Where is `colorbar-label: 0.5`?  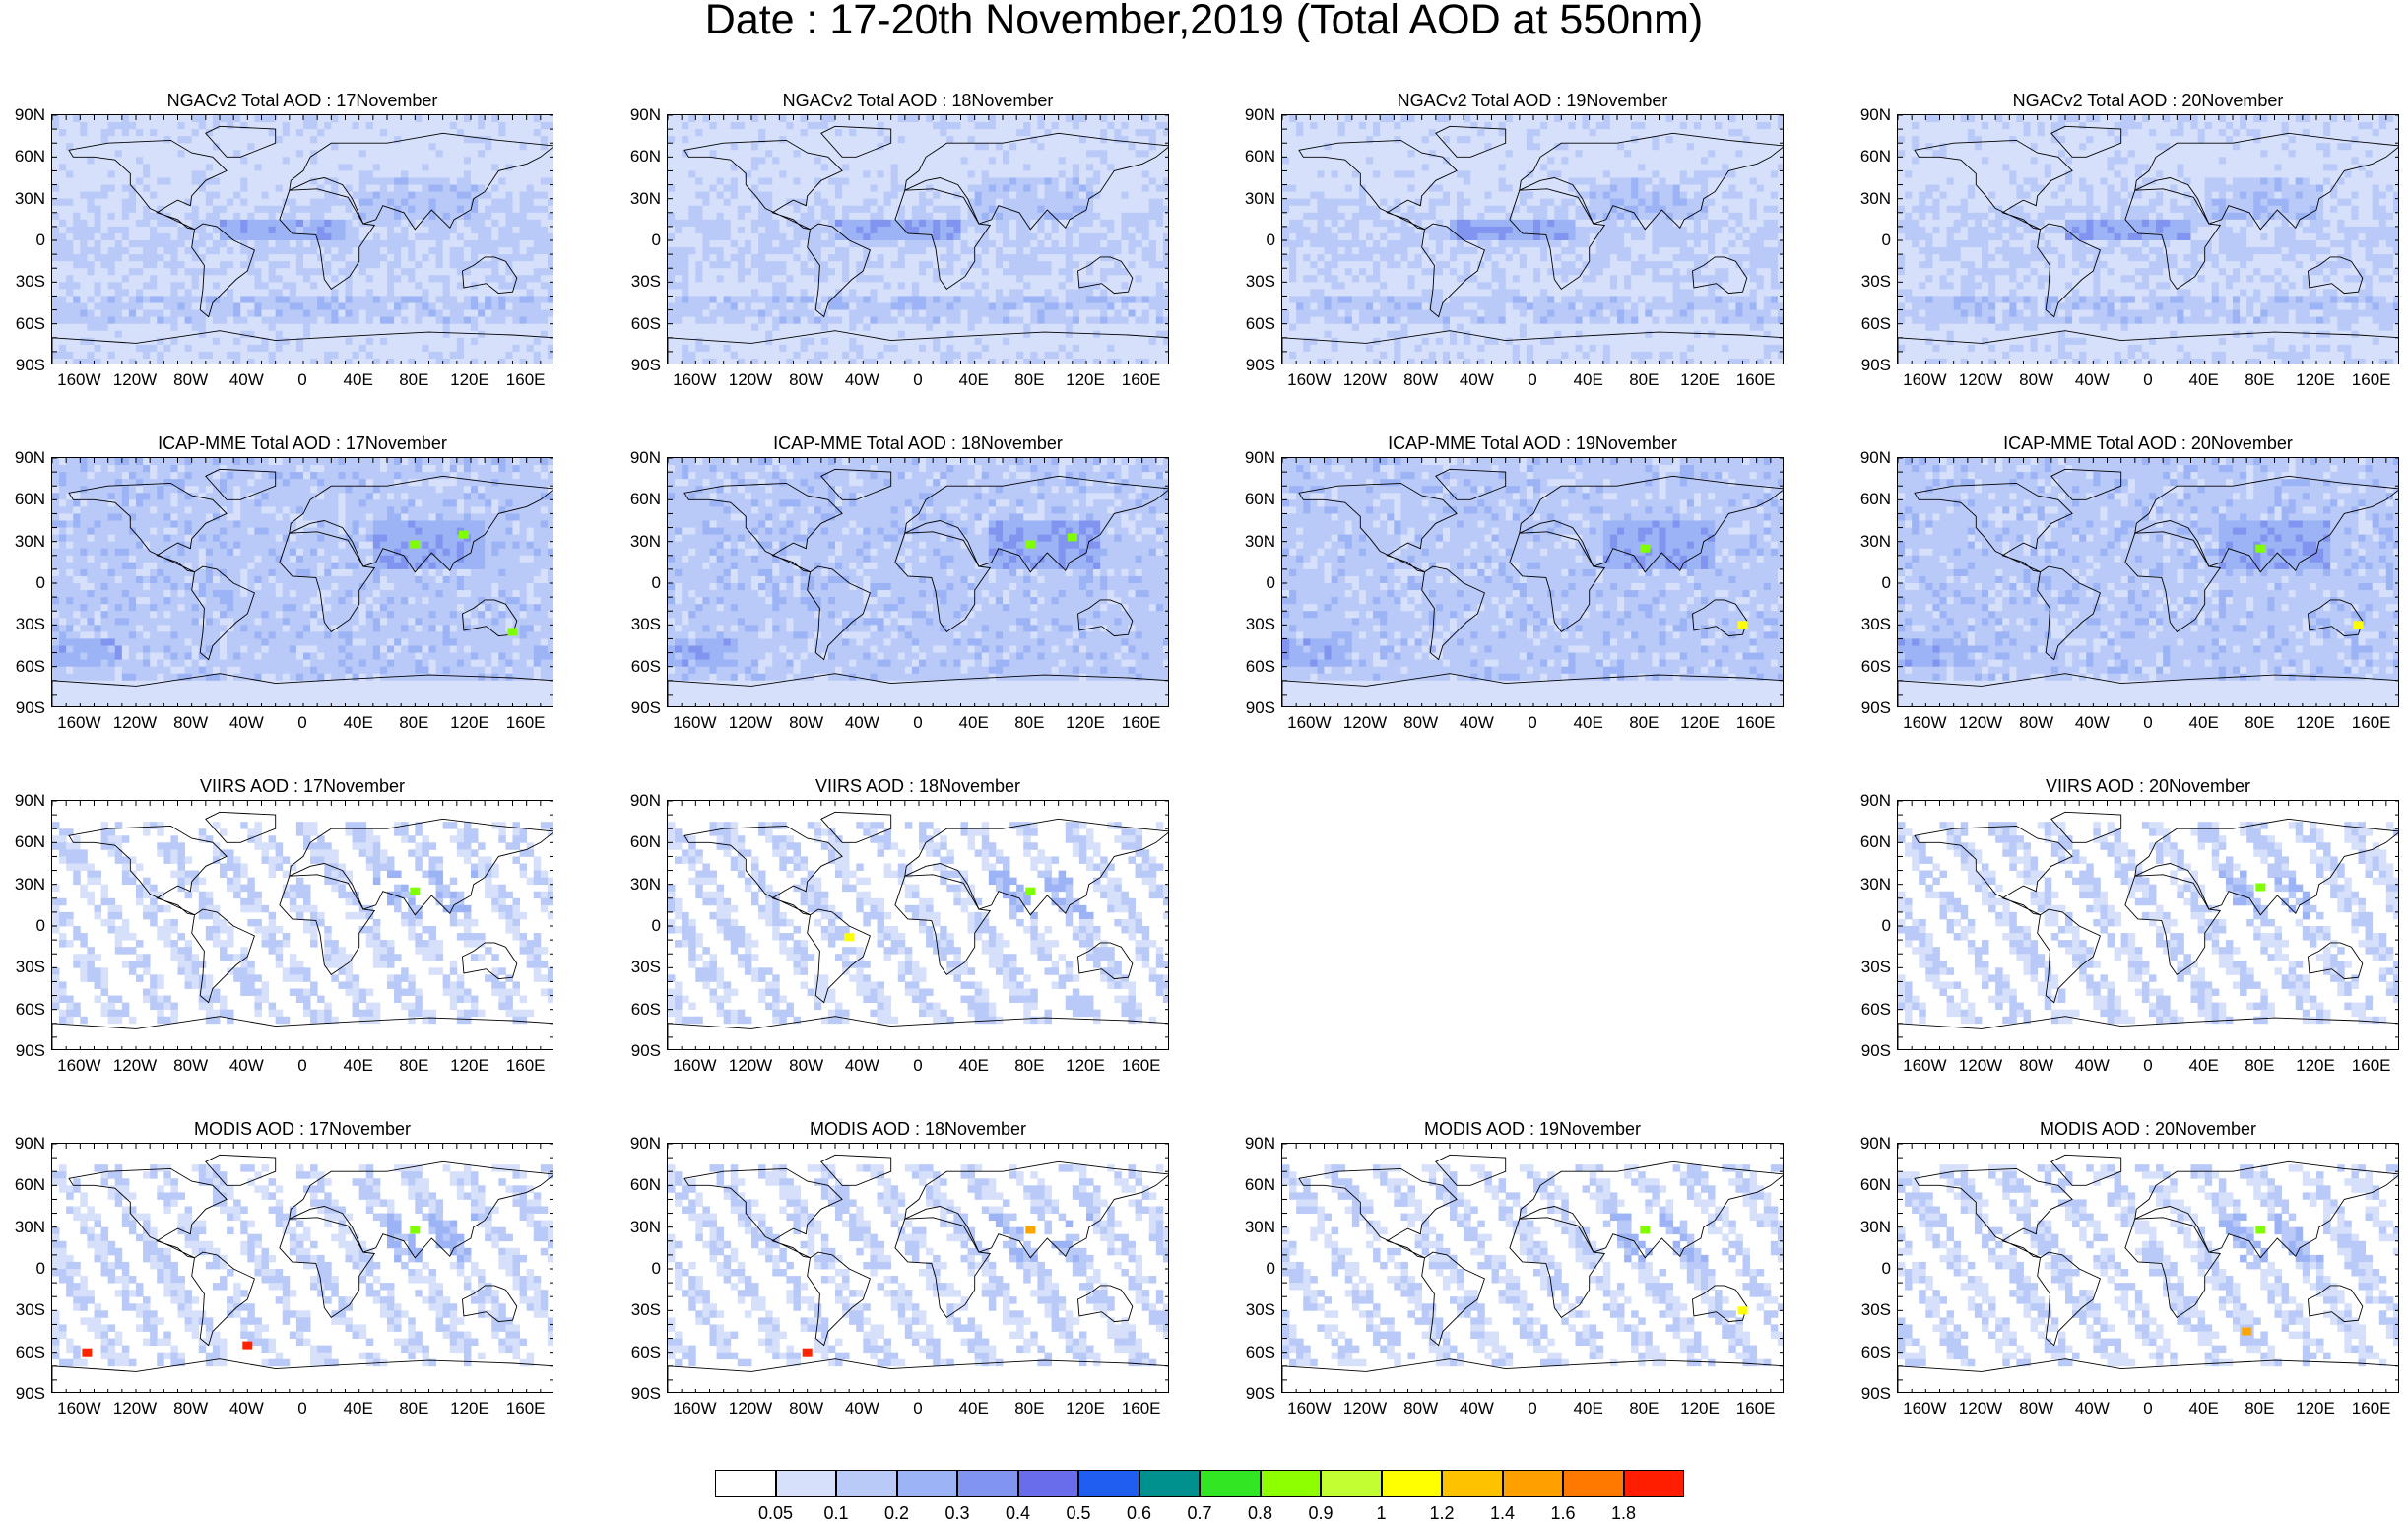 colorbar-label: 0.5 is located at coordinates (1079, 1513).